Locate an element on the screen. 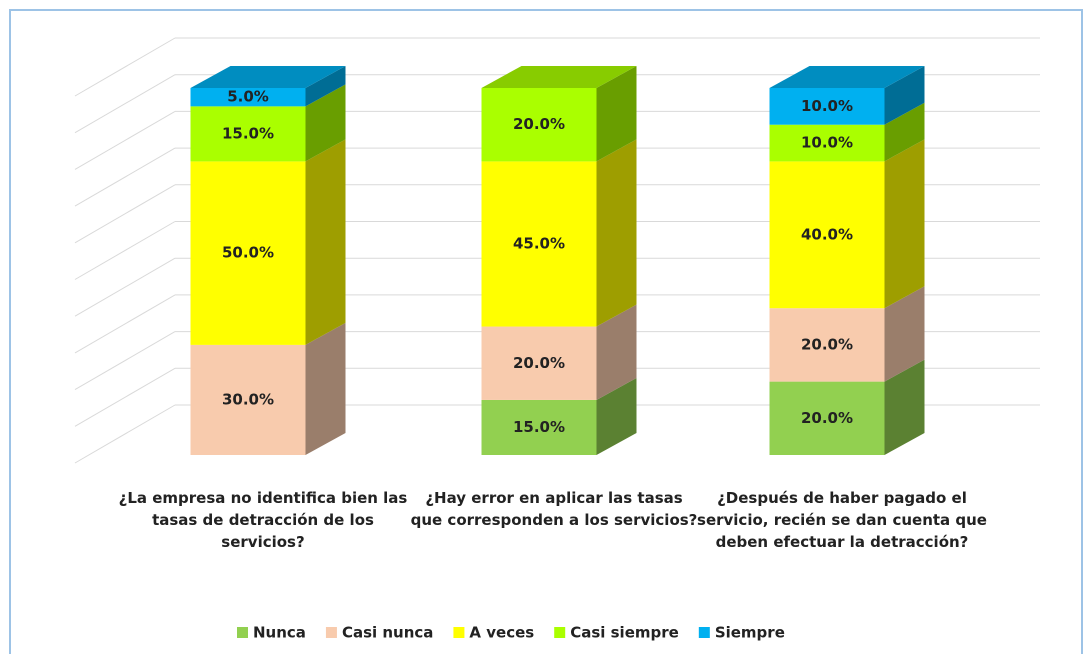 The width and height of the screenshot is (1092, 654). data-label: 45.0% is located at coordinates (539, 243).